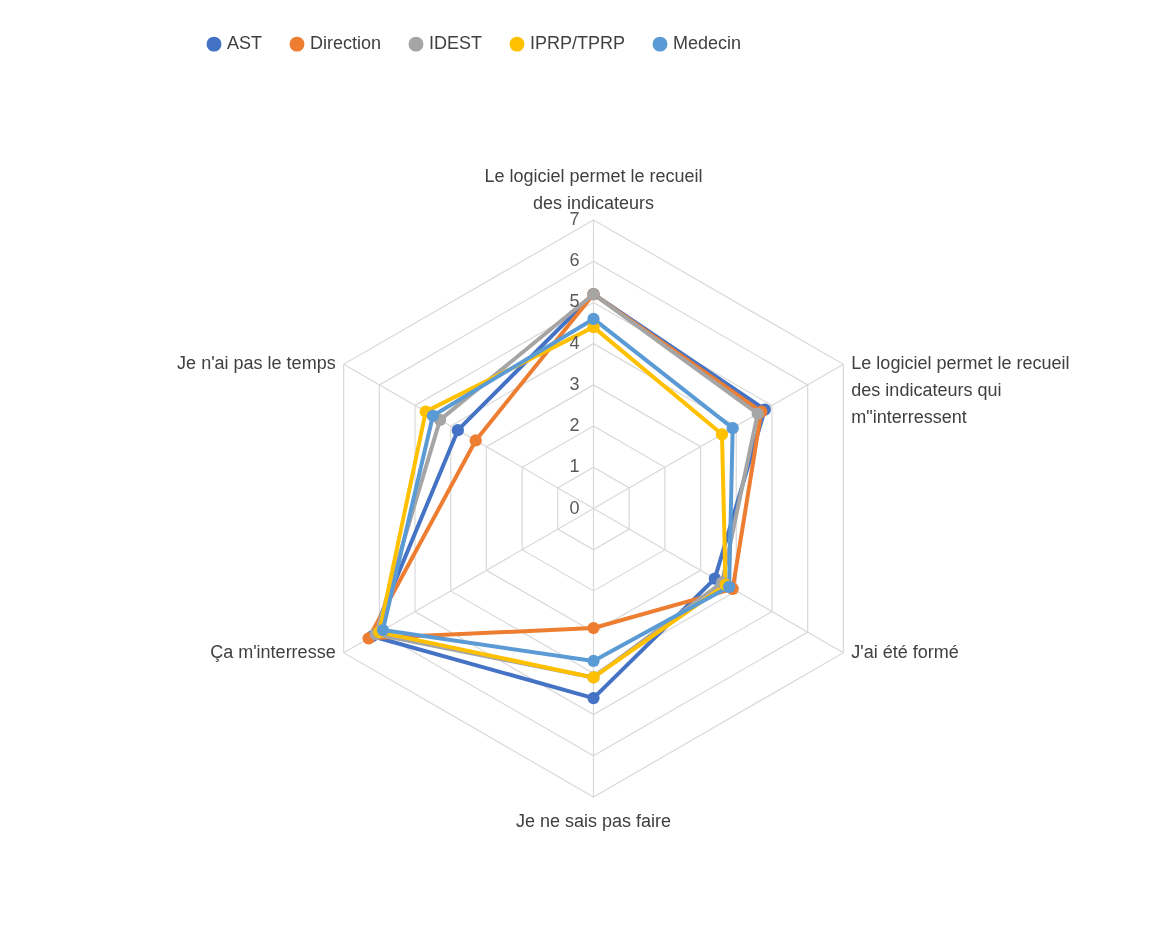 This screenshot has width=1168, height=943. Describe the element at coordinates (245, 43) in the screenshot. I see `legend-label: AST` at that location.